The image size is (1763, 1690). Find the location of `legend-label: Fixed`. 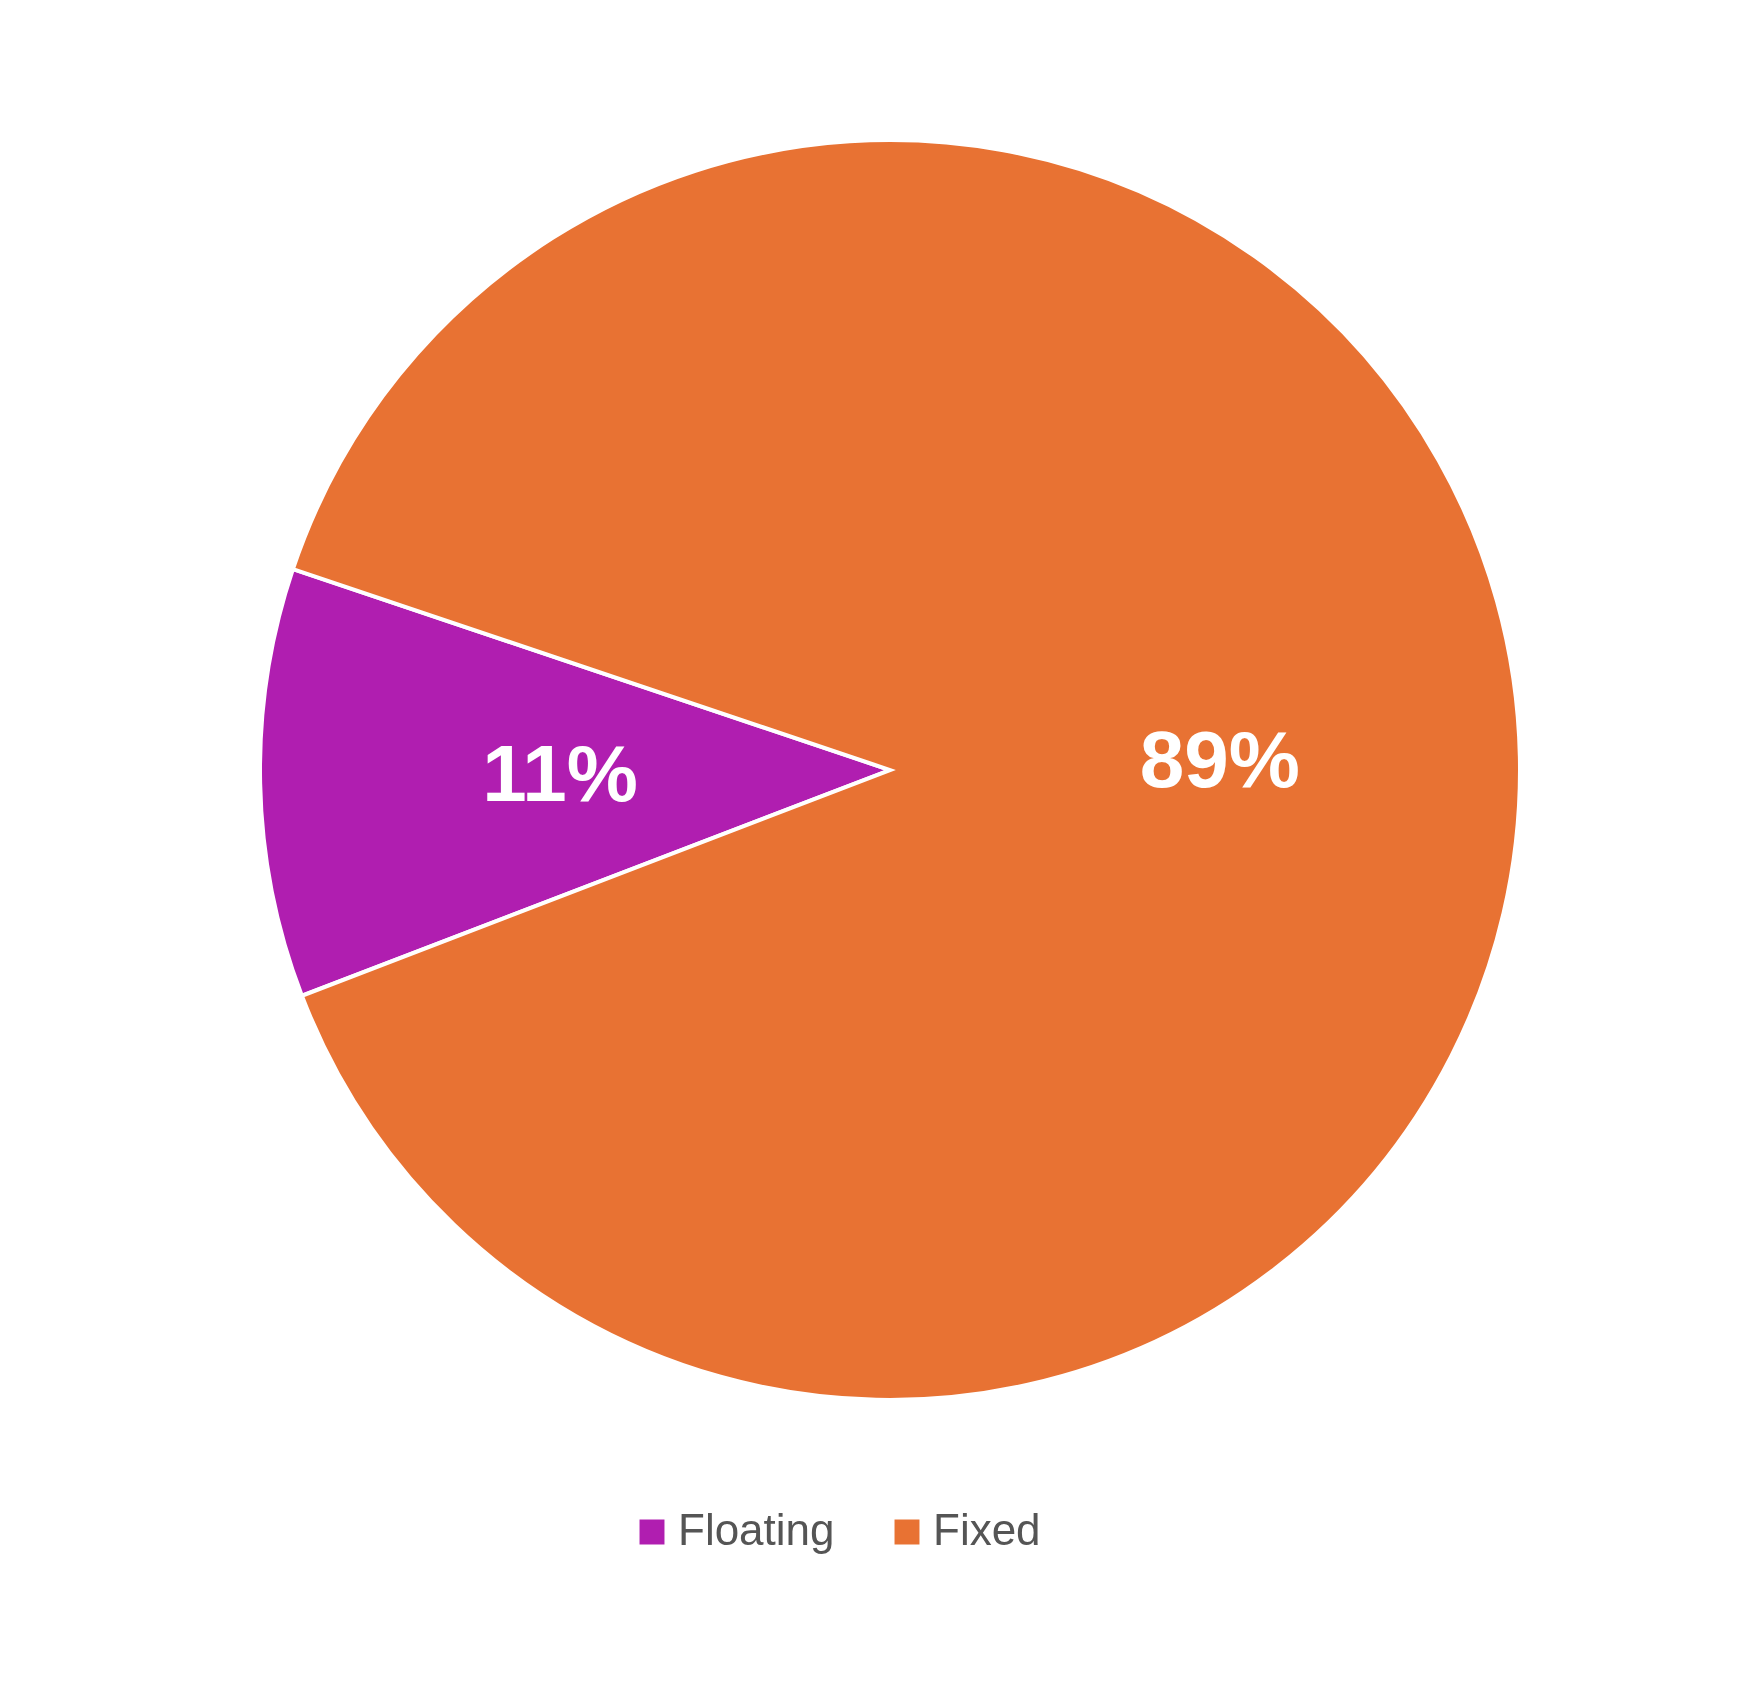

legend-label: Fixed is located at coordinates (987, 1529).